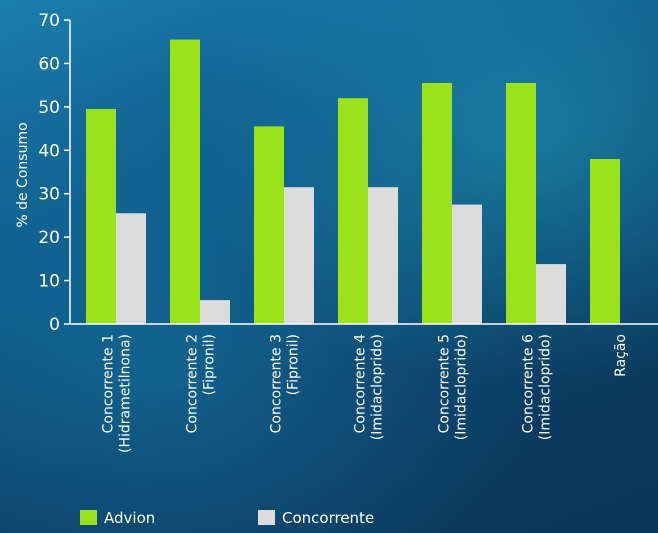 The height and width of the screenshot is (533, 658). What do you see at coordinates (529, 383) in the screenshot?
I see `category-label: Concorrente 6` at bounding box center [529, 383].